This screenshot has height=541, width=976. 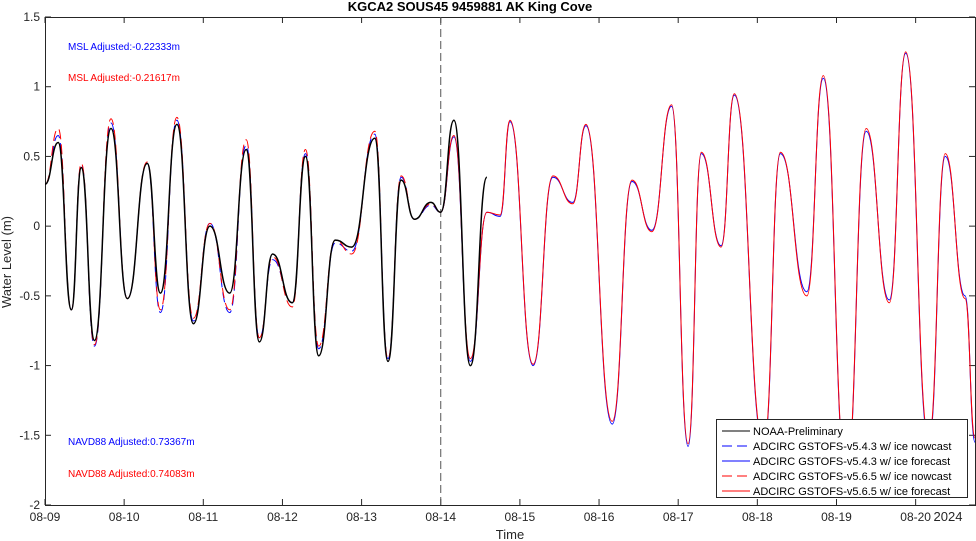 What do you see at coordinates (852, 447) in the screenshot?
I see `legend-entry: ADCIRC GSTOFS-v5.4.3 w/ ice nowcast` at bounding box center [852, 447].